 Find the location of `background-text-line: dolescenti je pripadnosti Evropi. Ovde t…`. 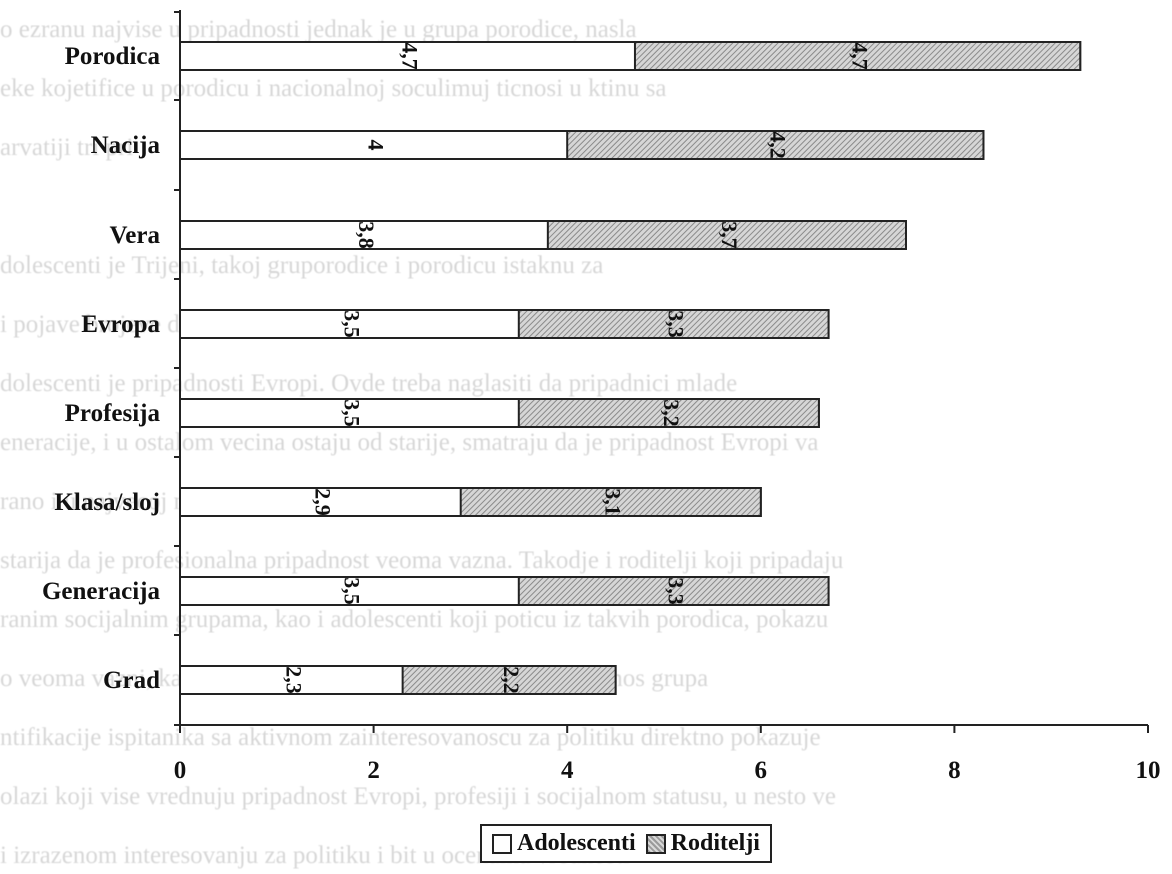

background-text-line: dolescenti je pripadnosti Evropi. Ovde t… is located at coordinates (369, 383).